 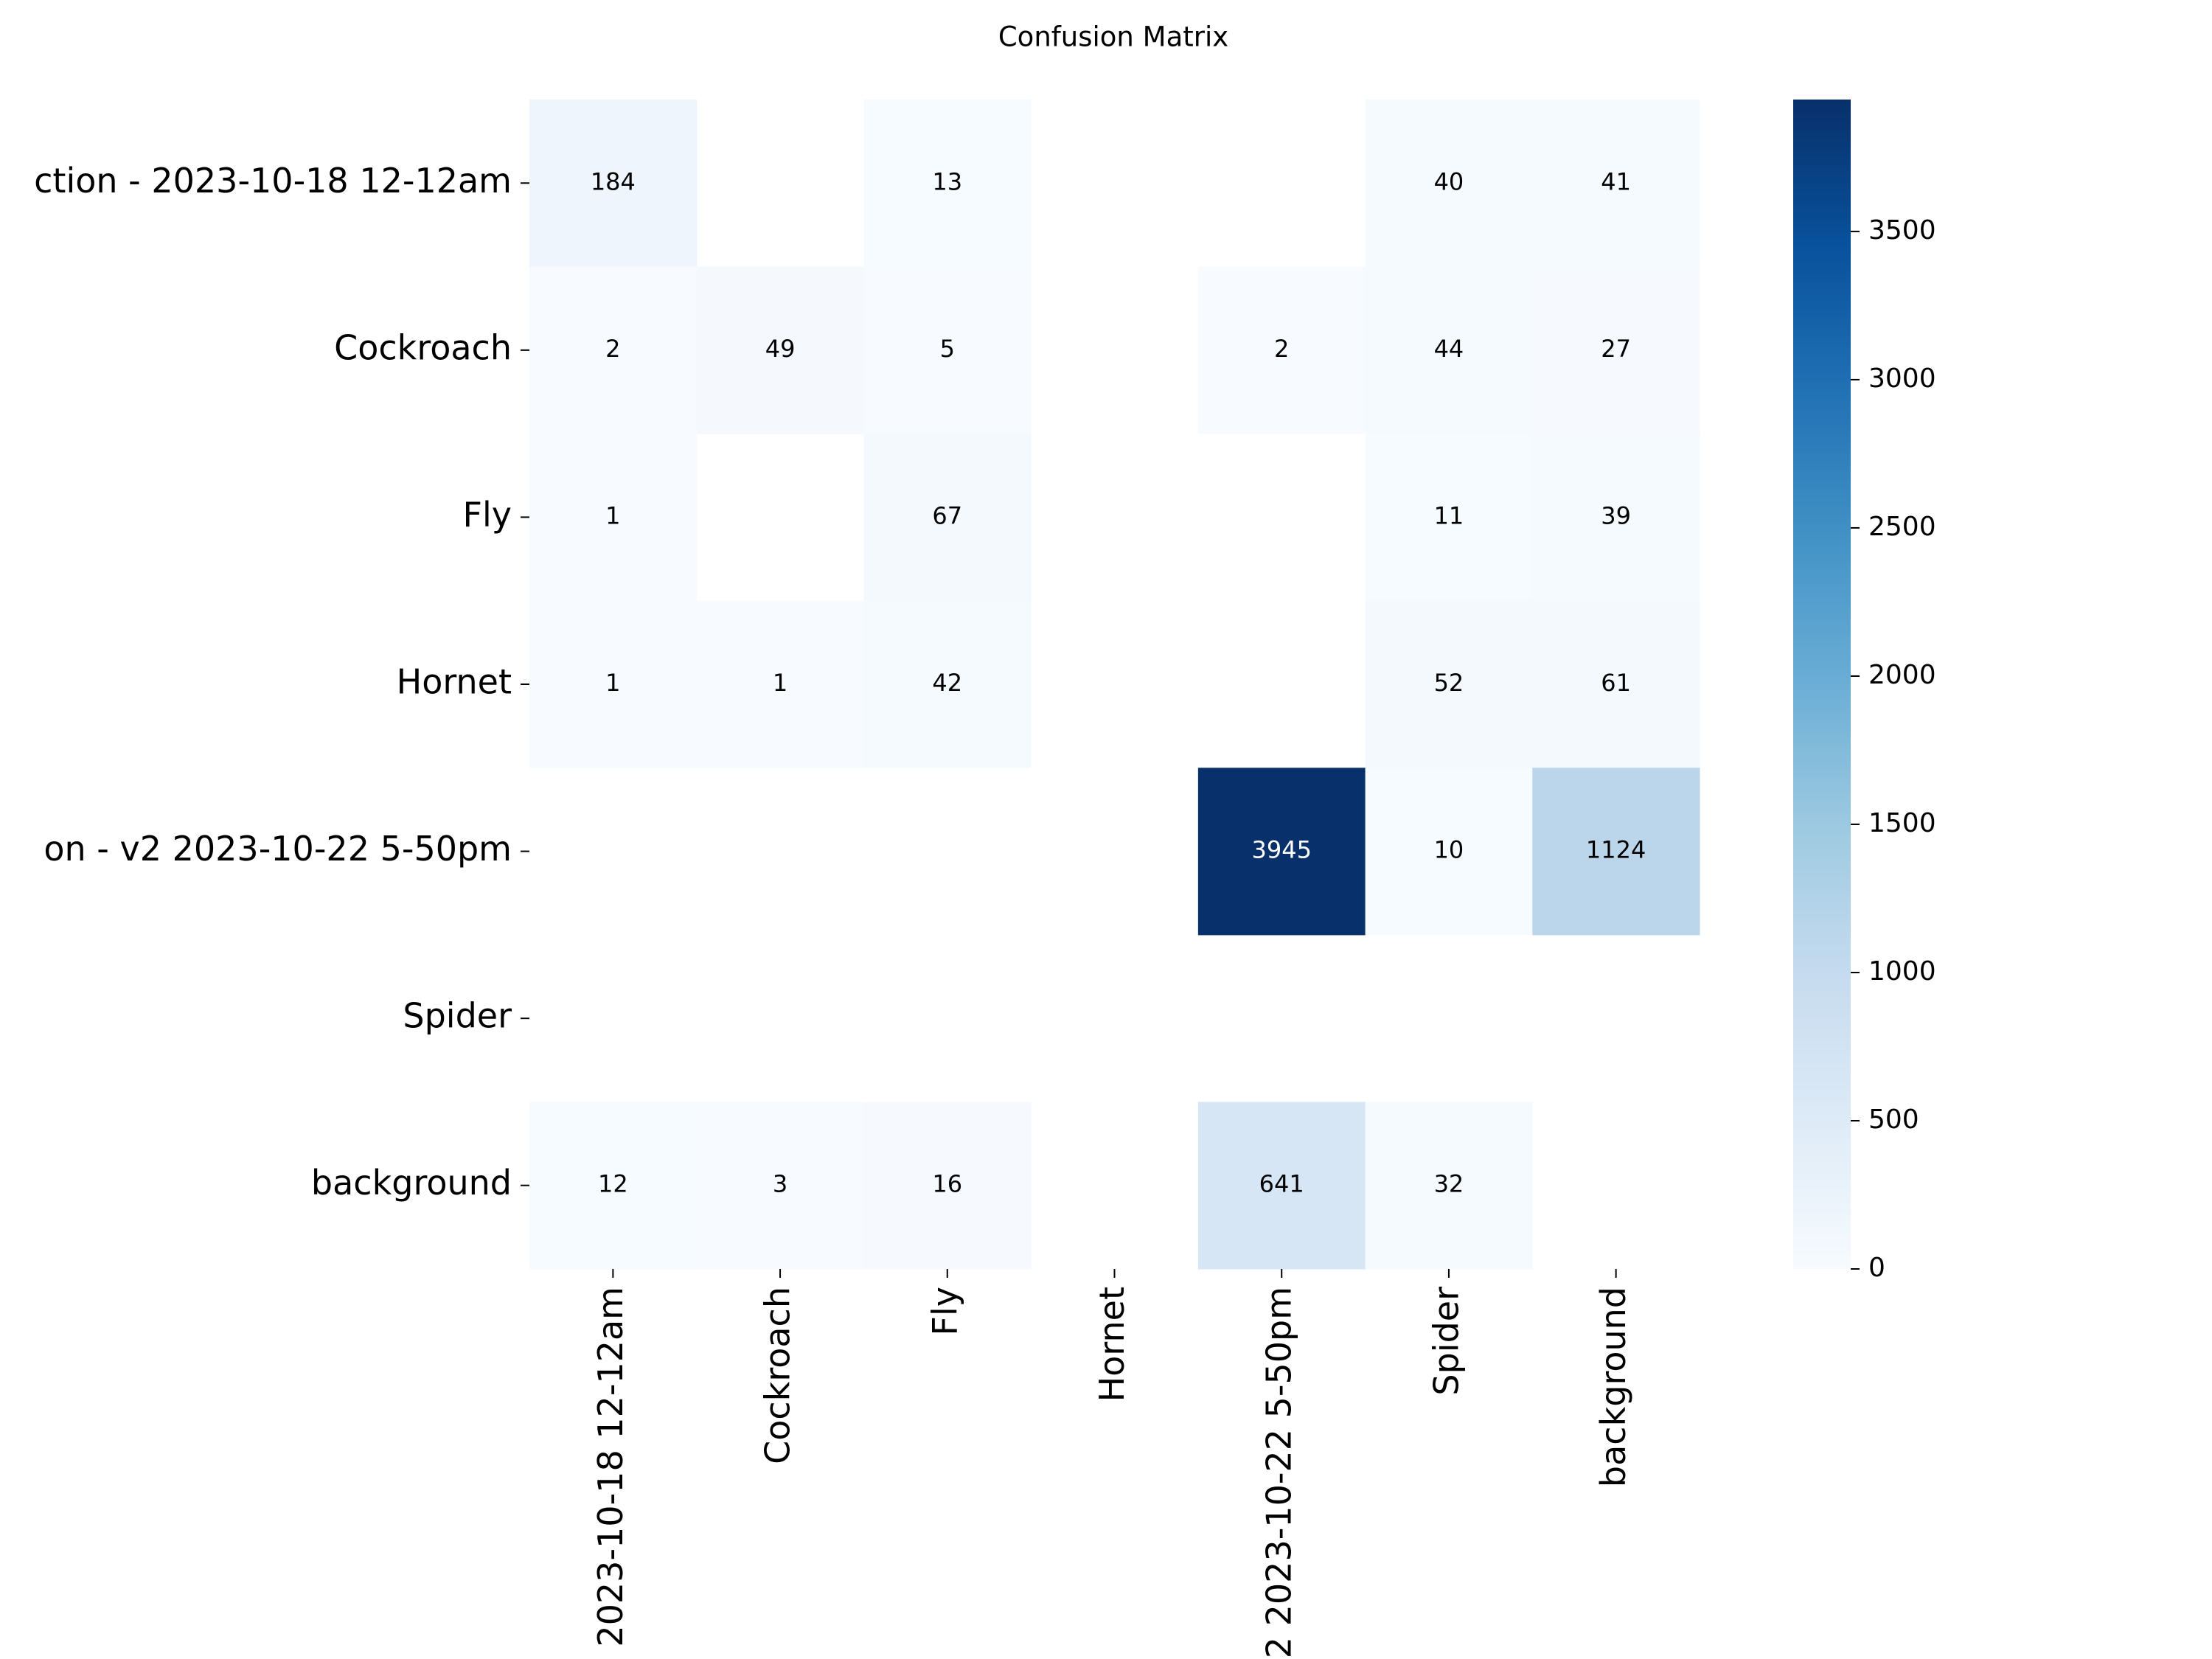 What do you see at coordinates (1112, 1344) in the screenshot?
I see `x-tick-label: Hornet` at bounding box center [1112, 1344].